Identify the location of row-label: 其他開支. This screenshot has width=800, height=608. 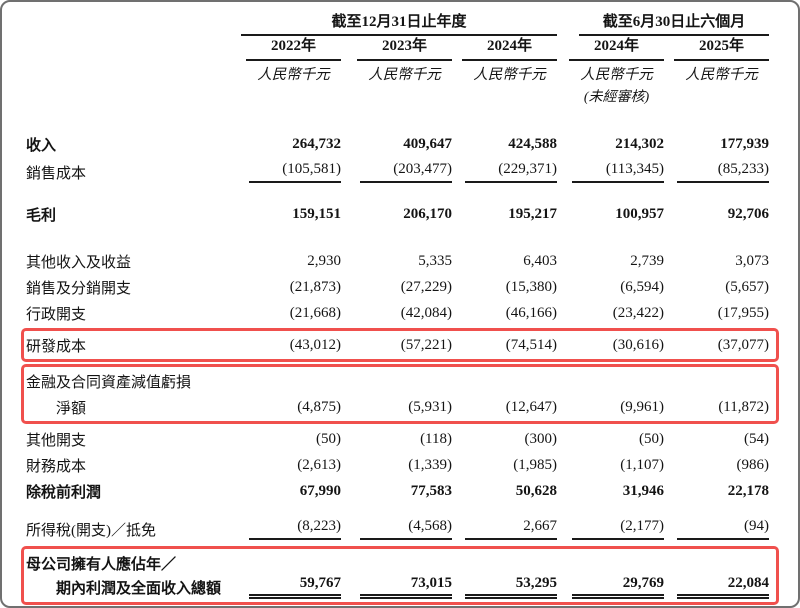
(56, 440).